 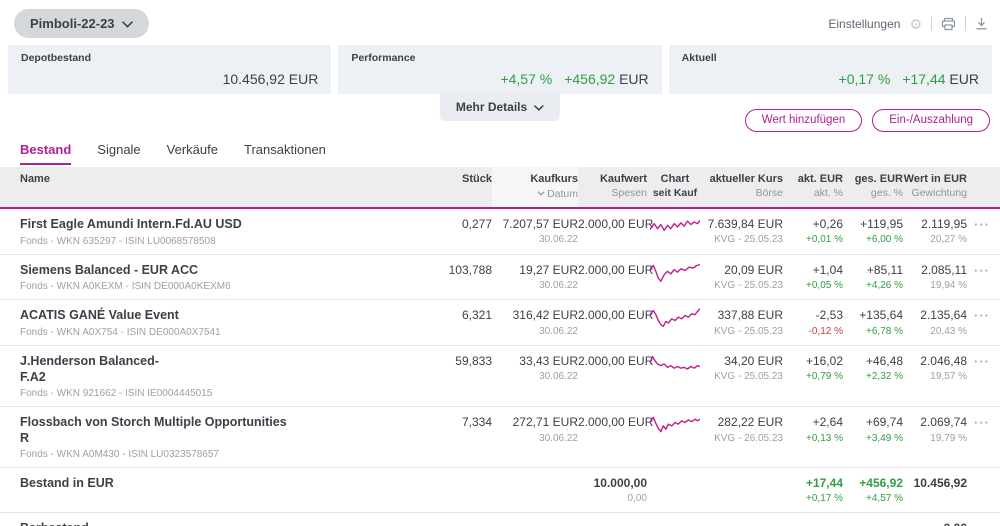 I want to click on wert-in-eur-cell: 2.046,48 19,57 %, so click(x=943, y=368).